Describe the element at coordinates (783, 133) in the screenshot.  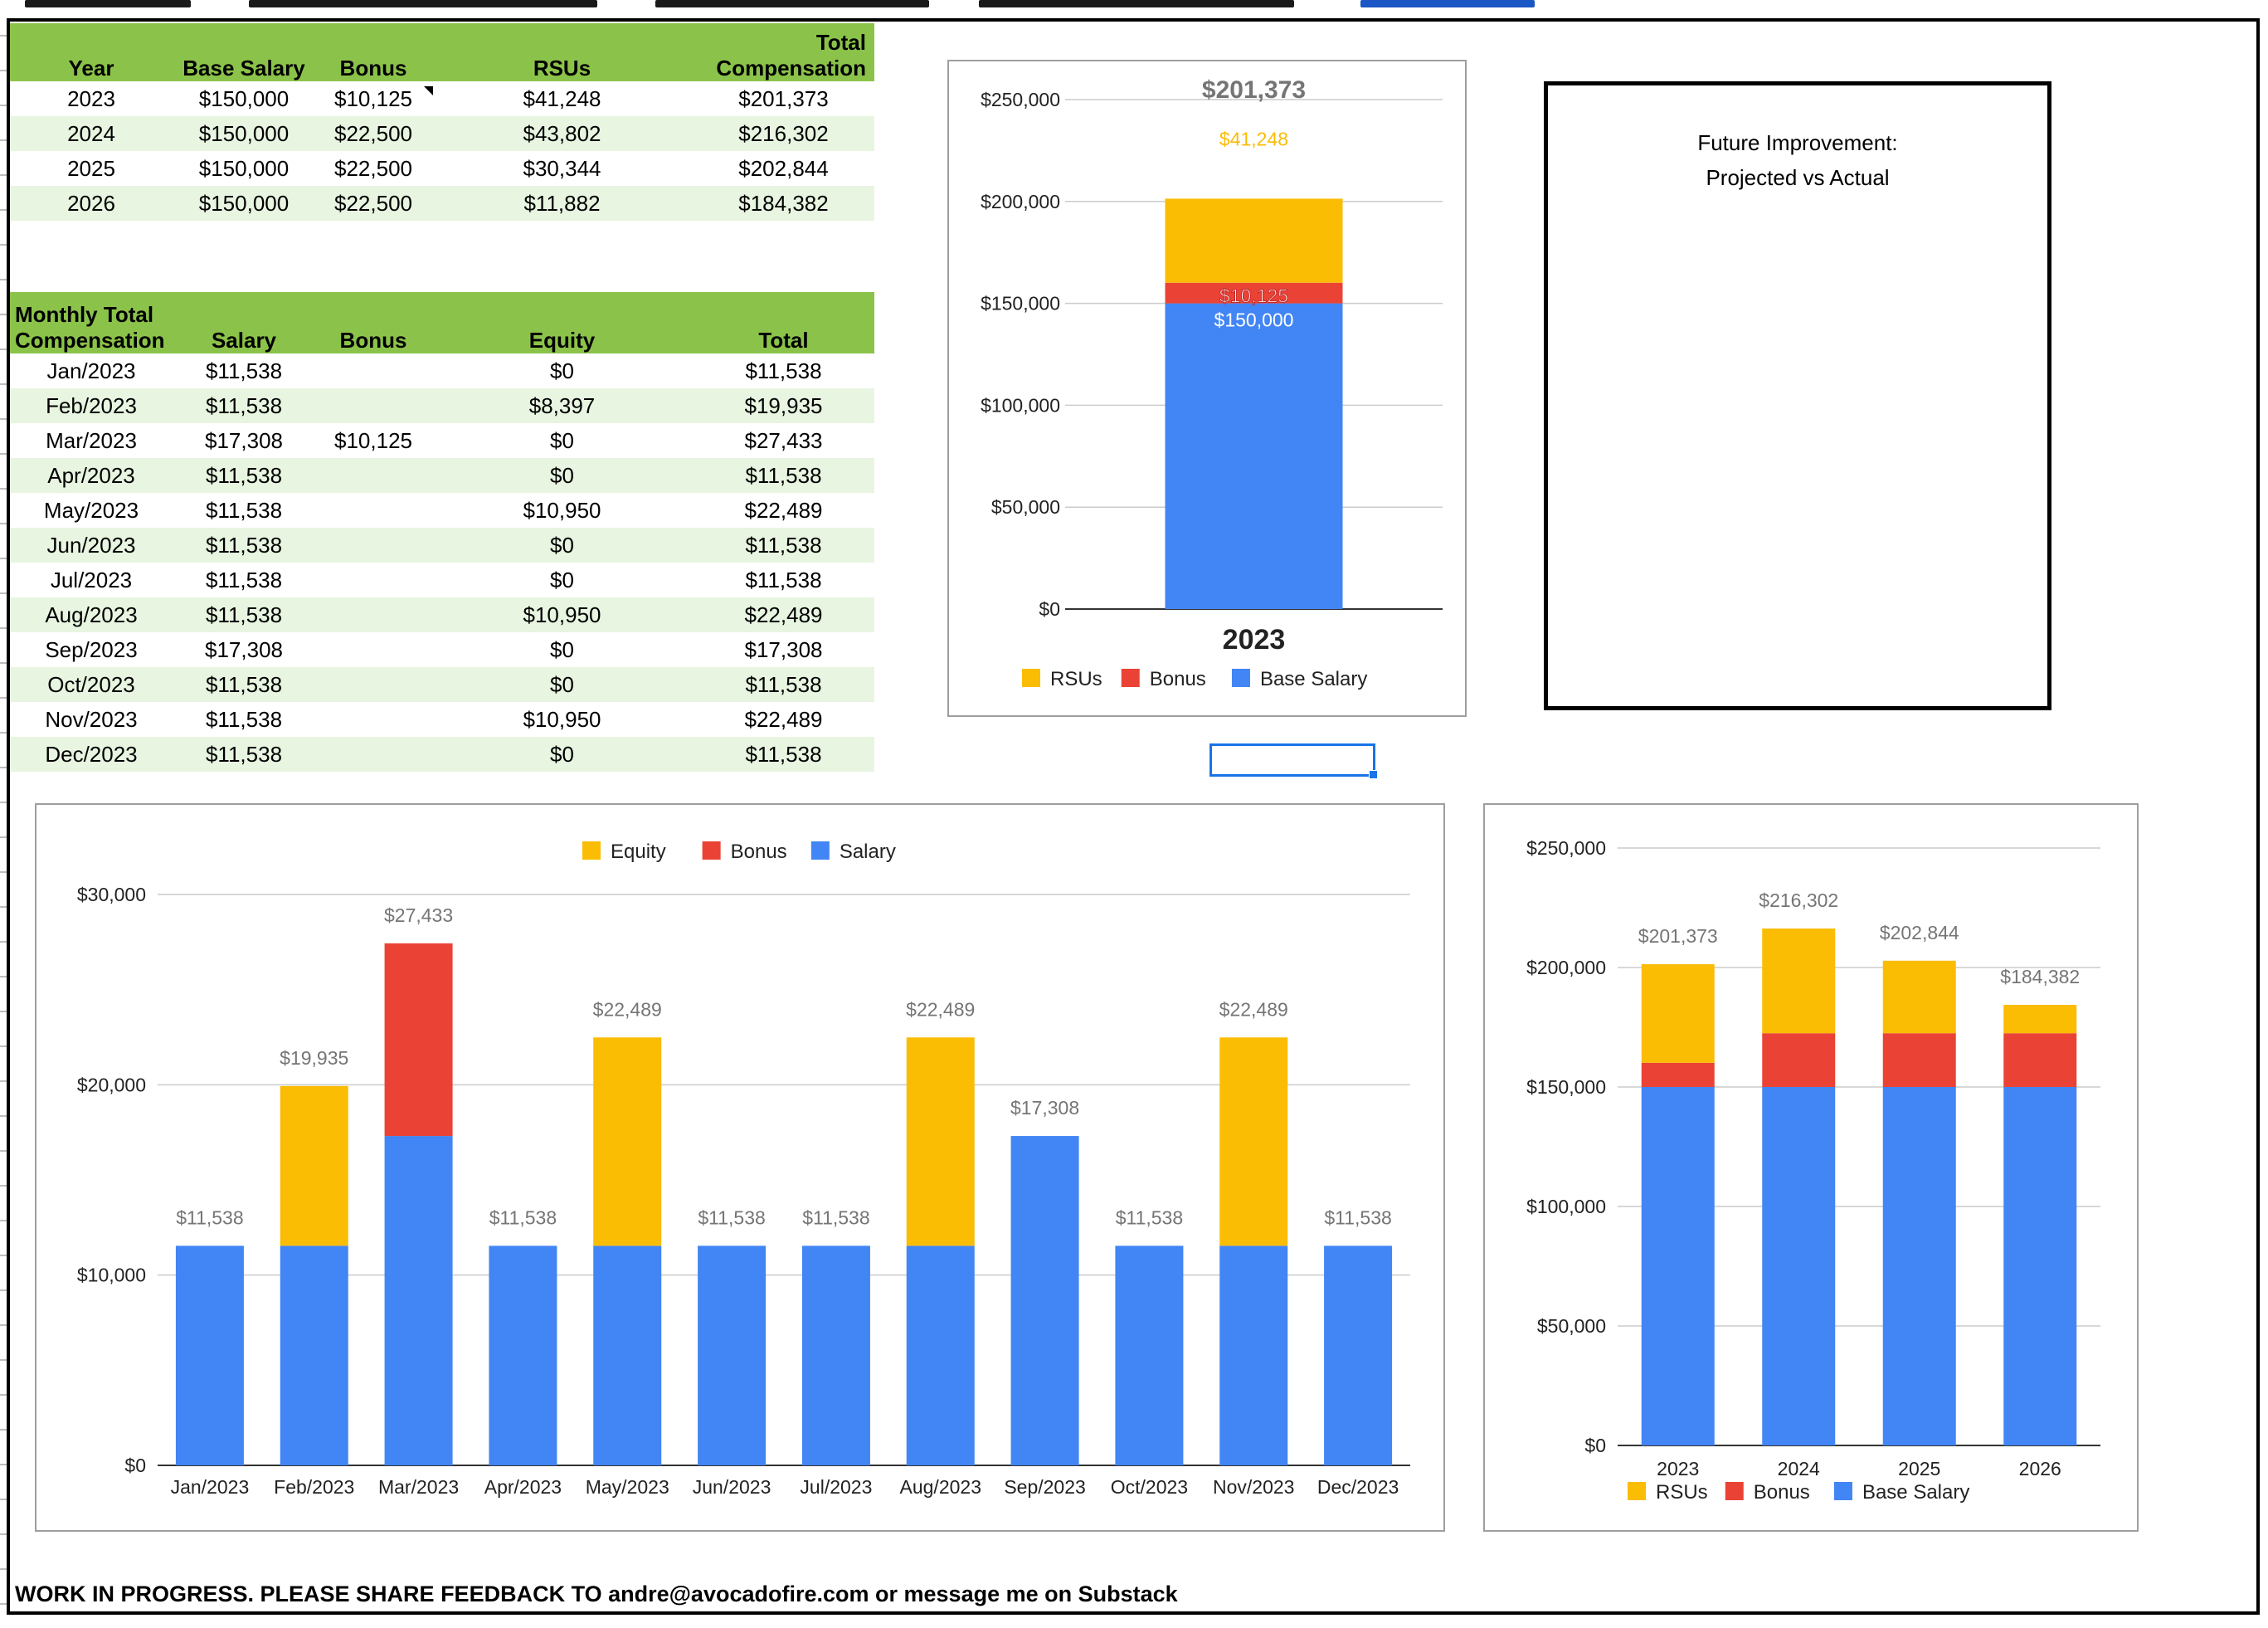
I see `table-cell: $216,302` at that location.